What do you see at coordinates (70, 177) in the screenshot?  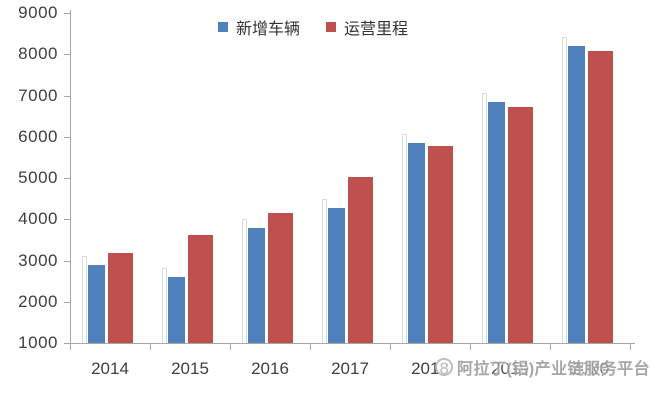 I see `y-axis-line` at bounding box center [70, 177].